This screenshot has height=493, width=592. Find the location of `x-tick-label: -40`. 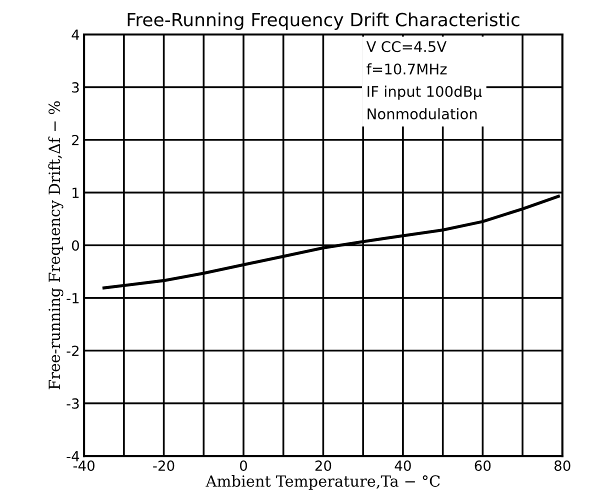

x-tick-label: -40 is located at coordinates (83, 465).